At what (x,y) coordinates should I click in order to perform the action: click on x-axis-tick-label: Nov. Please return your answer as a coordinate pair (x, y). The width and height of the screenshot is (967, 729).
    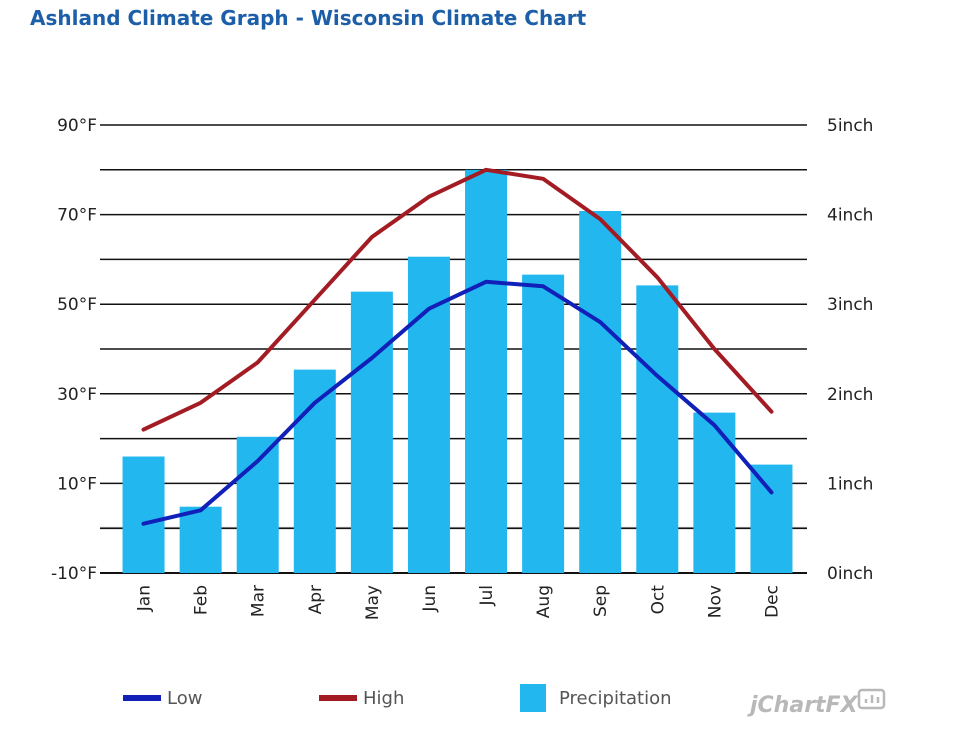
    Looking at the image, I should click on (715, 601).